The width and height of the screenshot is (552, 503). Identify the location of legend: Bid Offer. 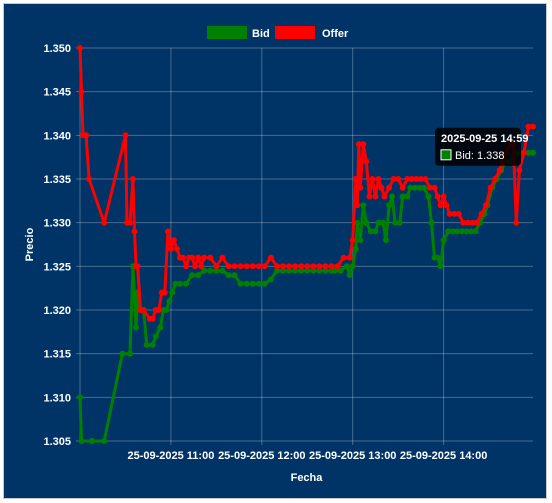
(278, 33).